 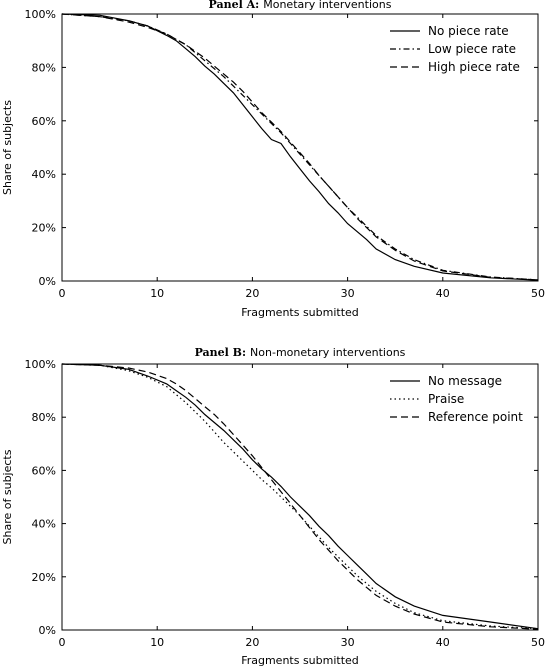 I want to click on legend-entry: No piece rate, so click(x=468, y=31).